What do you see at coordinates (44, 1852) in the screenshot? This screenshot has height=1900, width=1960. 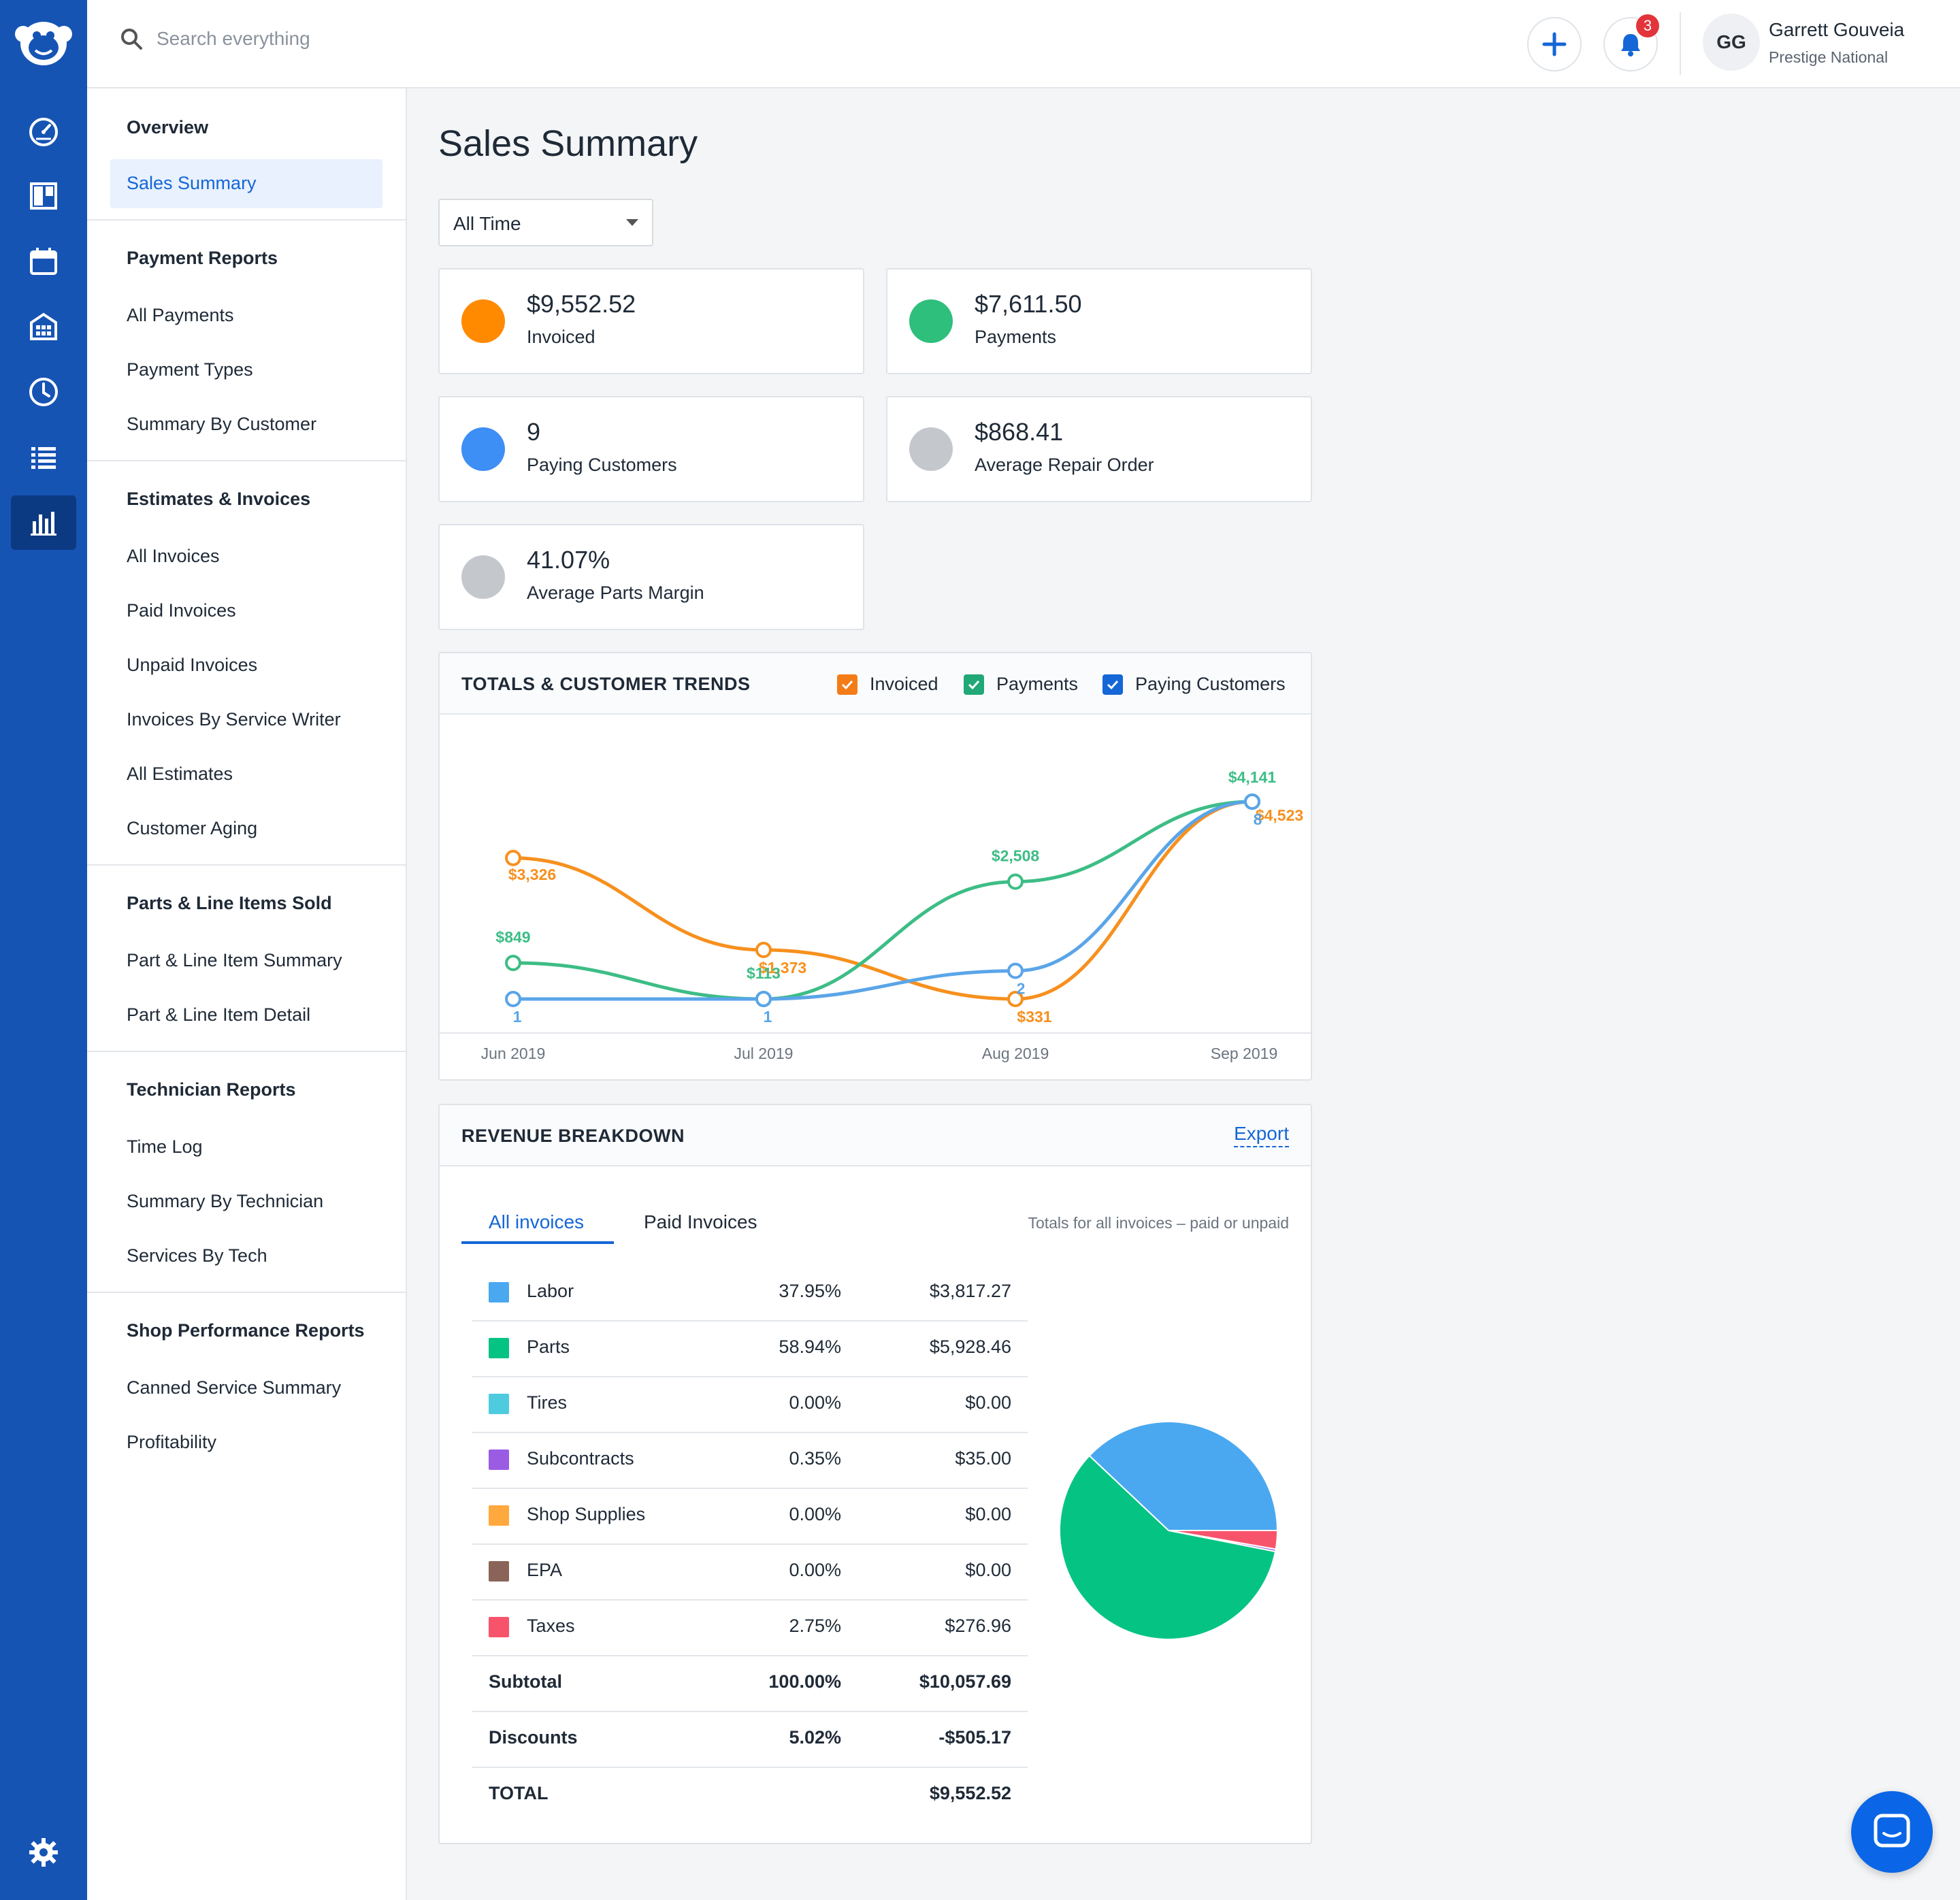 I see `gear-icon` at bounding box center [44, 1852].